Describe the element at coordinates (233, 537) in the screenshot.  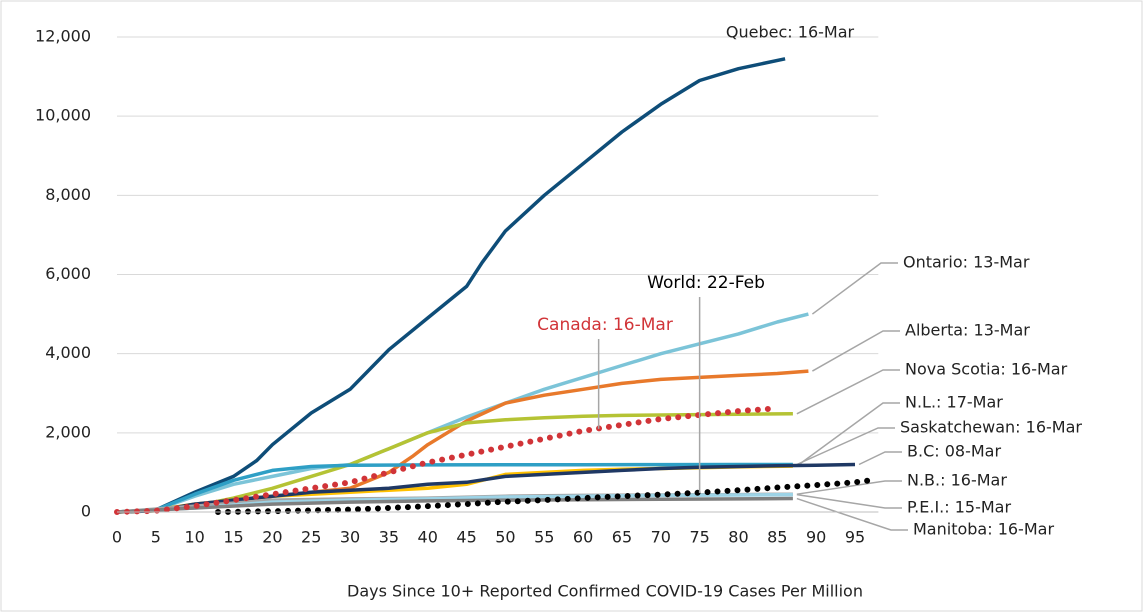
I see `x-tick-label: 15` at that location.